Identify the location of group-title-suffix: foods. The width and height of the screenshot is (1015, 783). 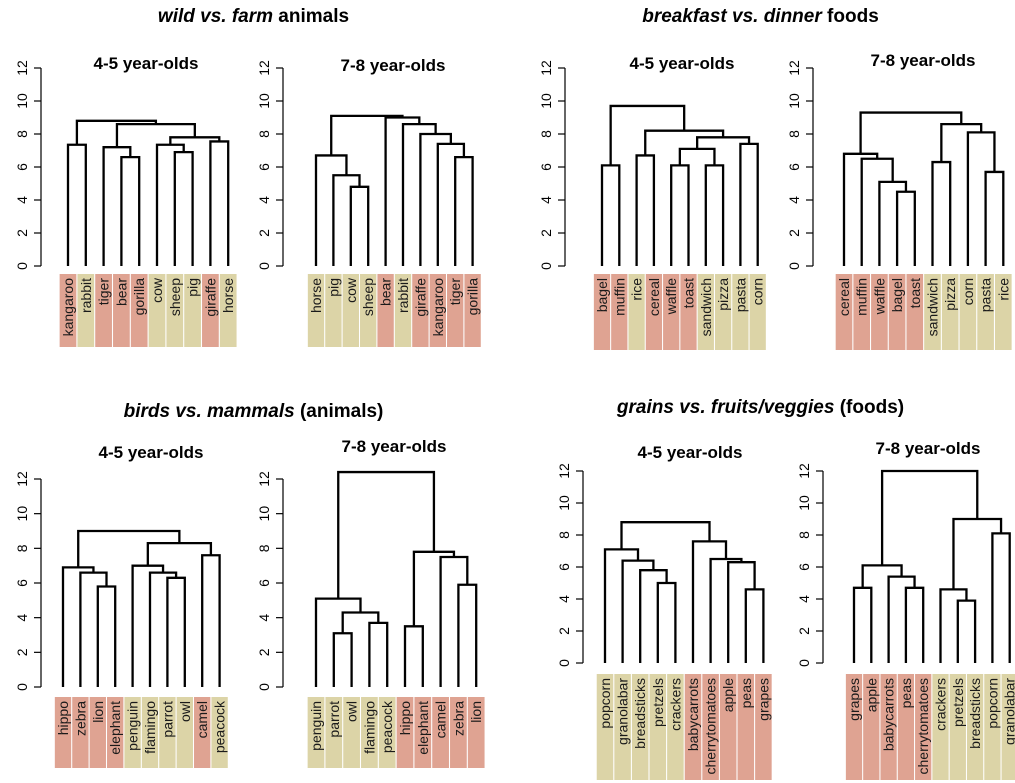
(850, 16).